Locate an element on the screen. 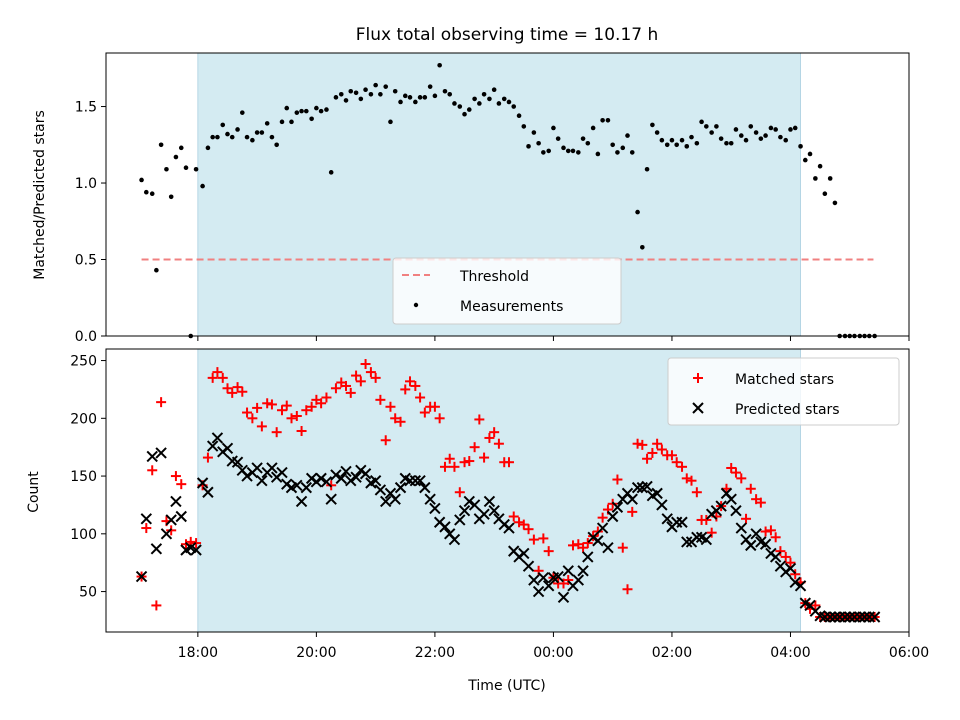 This screenshot has width=960, height=720. y-tick-label: 0.0 is located at coordinates (86, 337).